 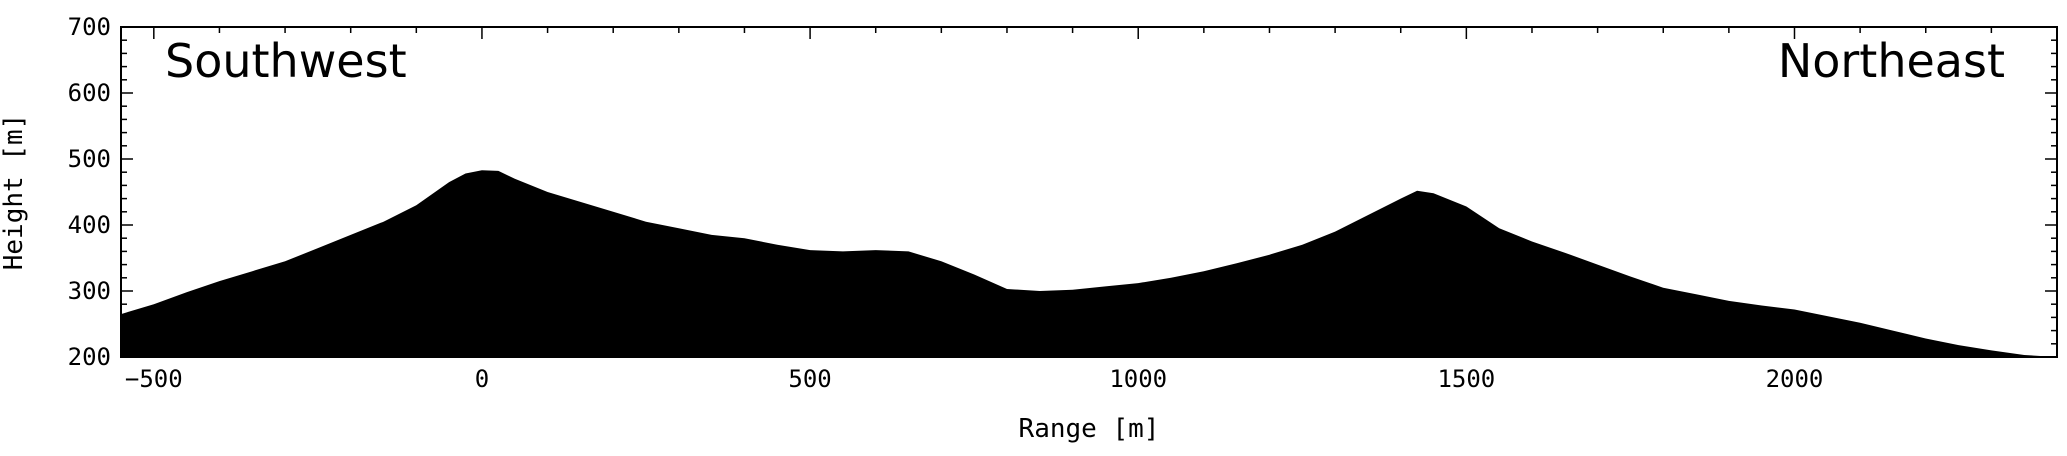 What do you see at coordinates (1138, 379) in the screenshot?
I see `x-tick-label: 1000` at bounding box center [1138, 379].